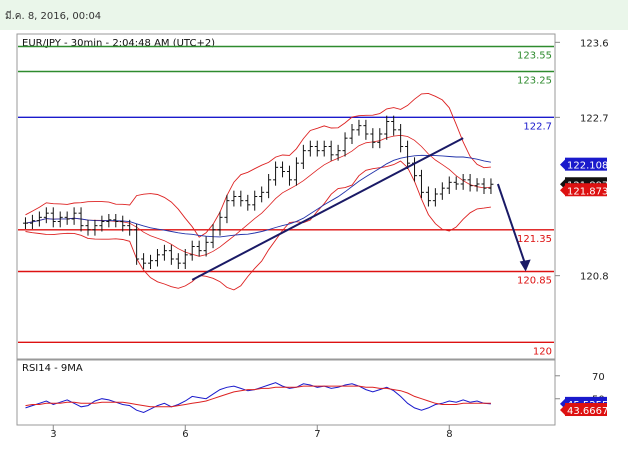 Image resolution: width=628 pixels, height=467 pixels. I want to click on forecast-arrow-head, so click(525, 265).